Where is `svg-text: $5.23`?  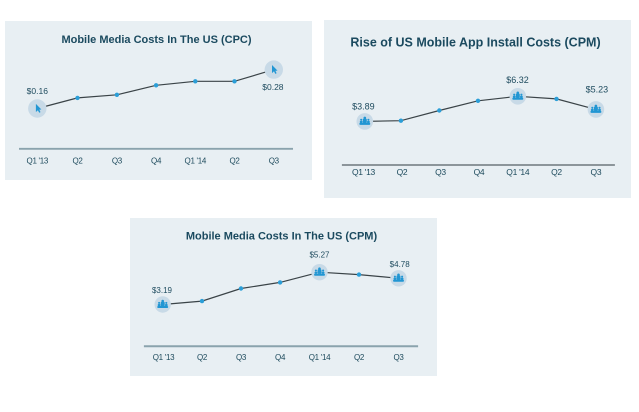 svg-text: $5.23 is located at coordinates (597, 90).